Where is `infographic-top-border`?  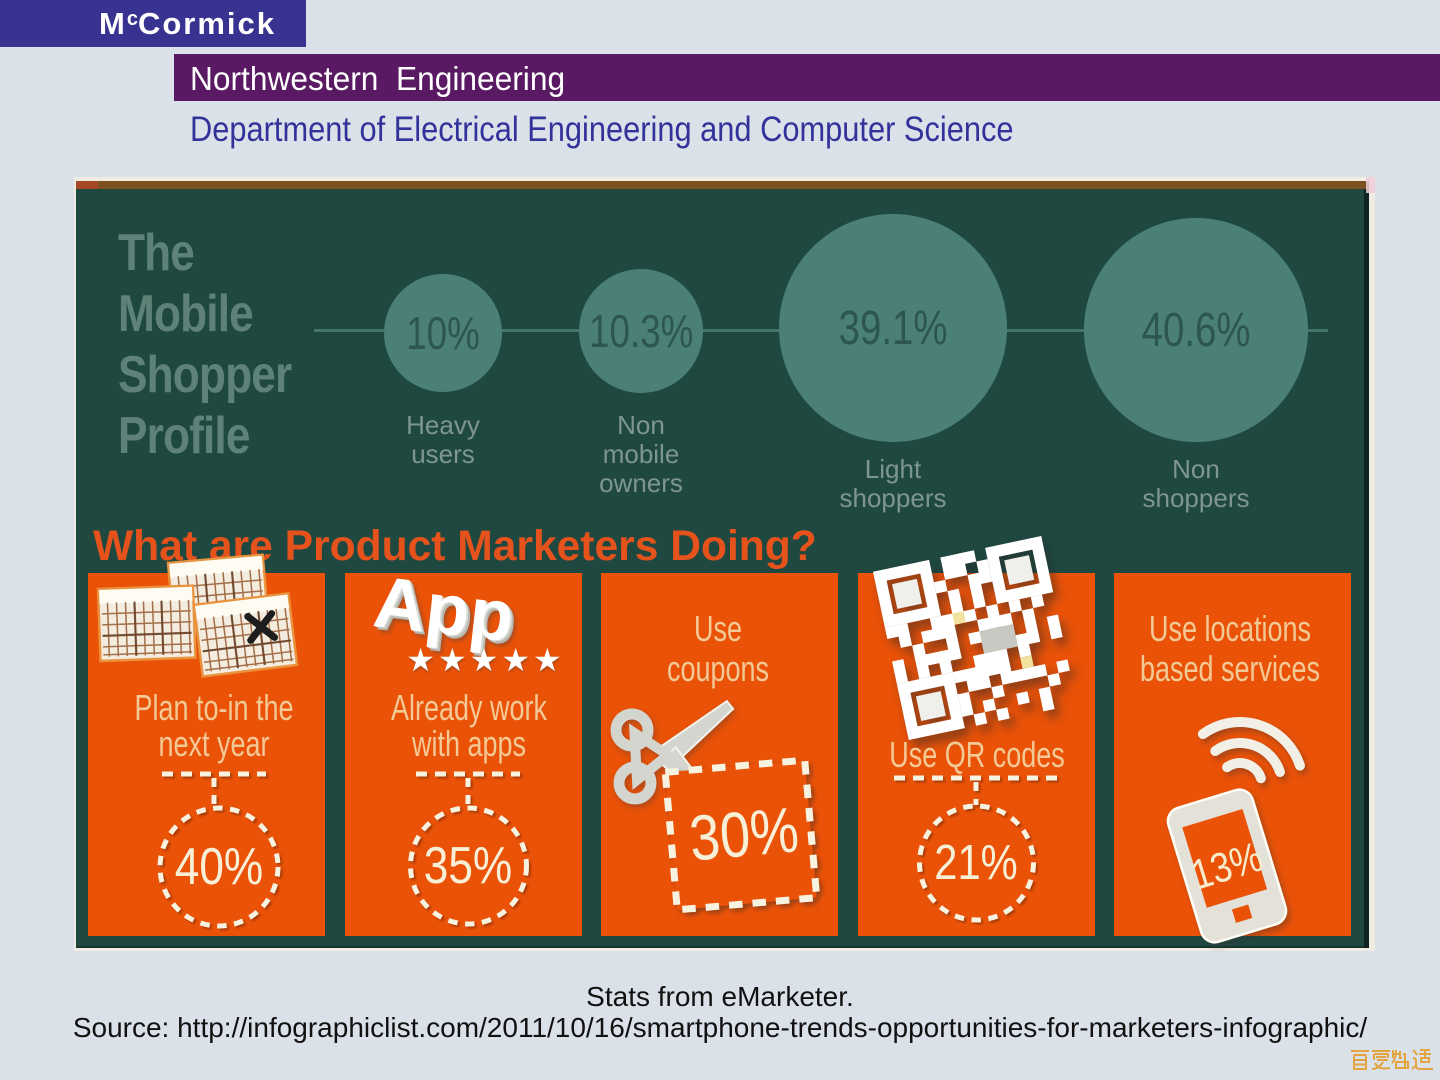
infographic-top-border is located at coordinates (722, 185).